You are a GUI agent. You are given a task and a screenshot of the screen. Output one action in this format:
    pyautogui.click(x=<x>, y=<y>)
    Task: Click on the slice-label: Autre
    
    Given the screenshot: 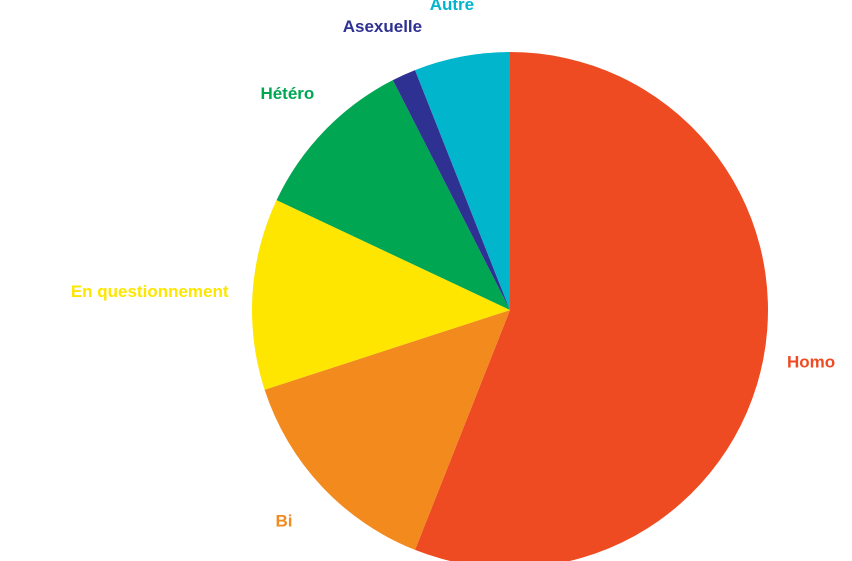 What is the action you would take?
    pyautogui.click(x=452, y=7)
    